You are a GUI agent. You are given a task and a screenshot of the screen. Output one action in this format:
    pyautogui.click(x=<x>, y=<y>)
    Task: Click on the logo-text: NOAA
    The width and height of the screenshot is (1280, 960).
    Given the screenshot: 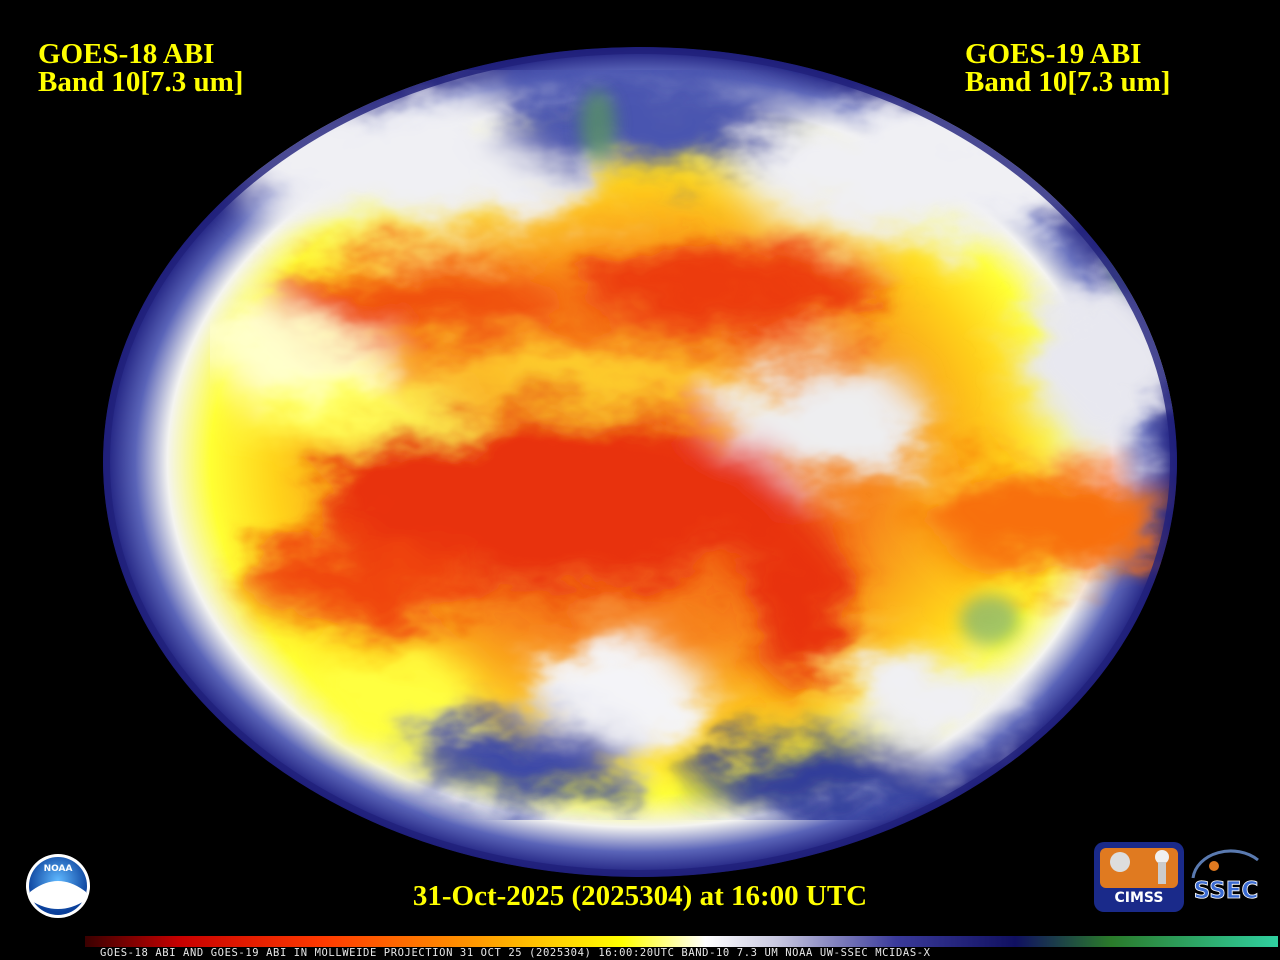 What is the action you would take?
    pyautogui.click(x=58, y=869)
    